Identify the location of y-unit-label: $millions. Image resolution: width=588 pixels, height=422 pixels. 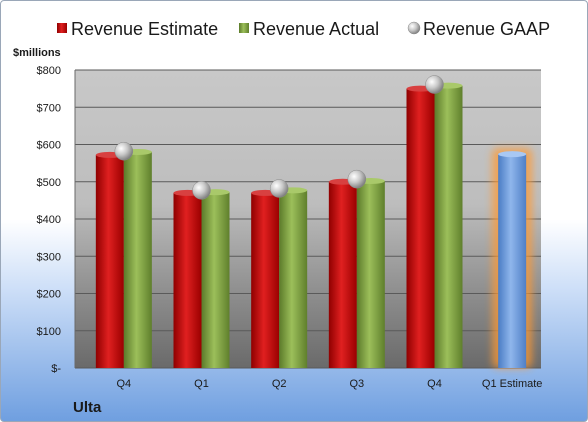
(37, 53).